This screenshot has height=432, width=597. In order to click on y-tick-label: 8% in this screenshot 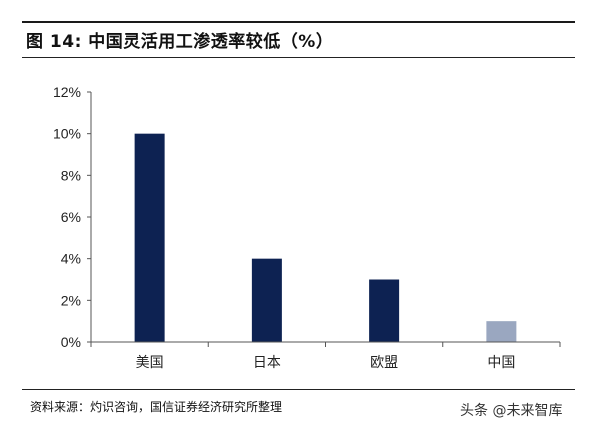, I will do `click(71, 175)`.